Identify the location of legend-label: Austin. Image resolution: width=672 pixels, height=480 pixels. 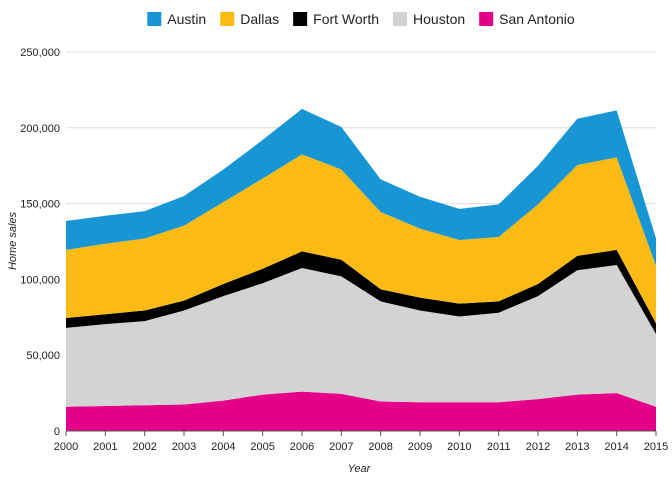
(186, 19).